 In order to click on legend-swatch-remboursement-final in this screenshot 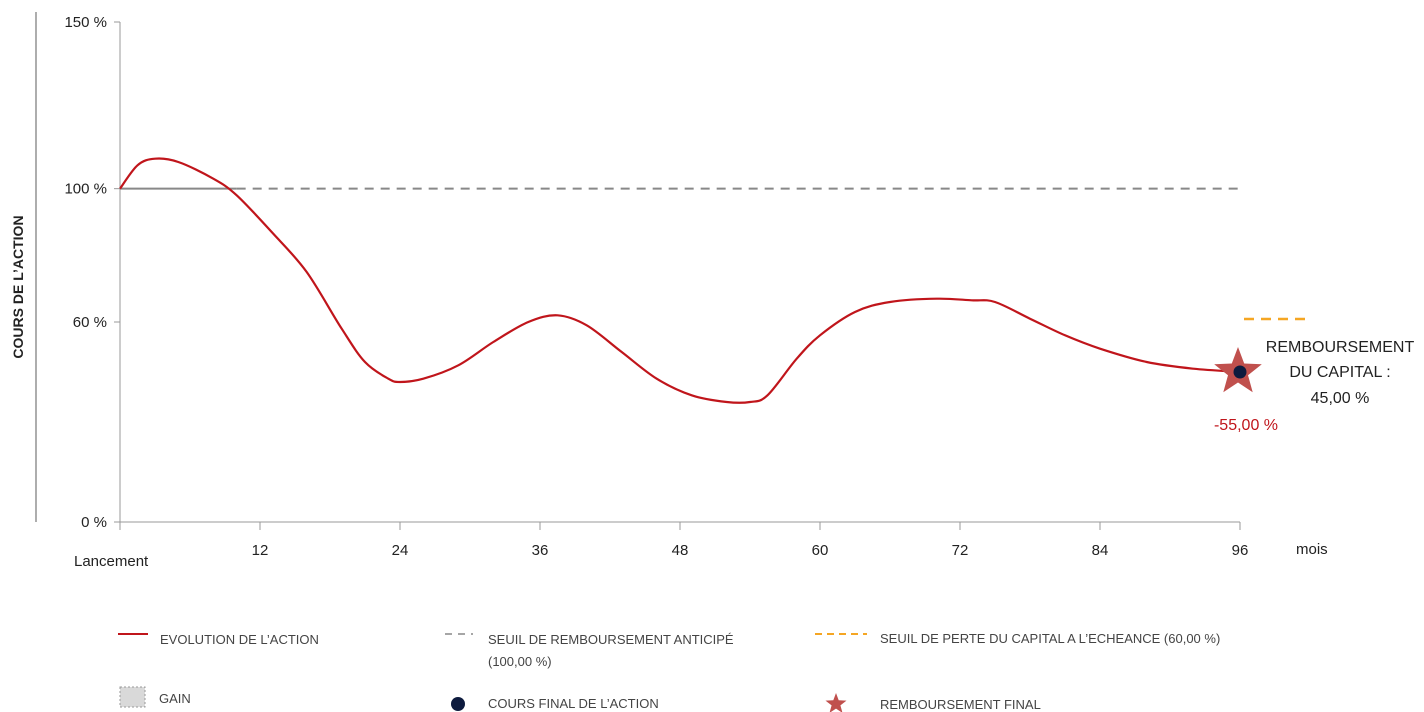, I will do `click(836, 702)`.